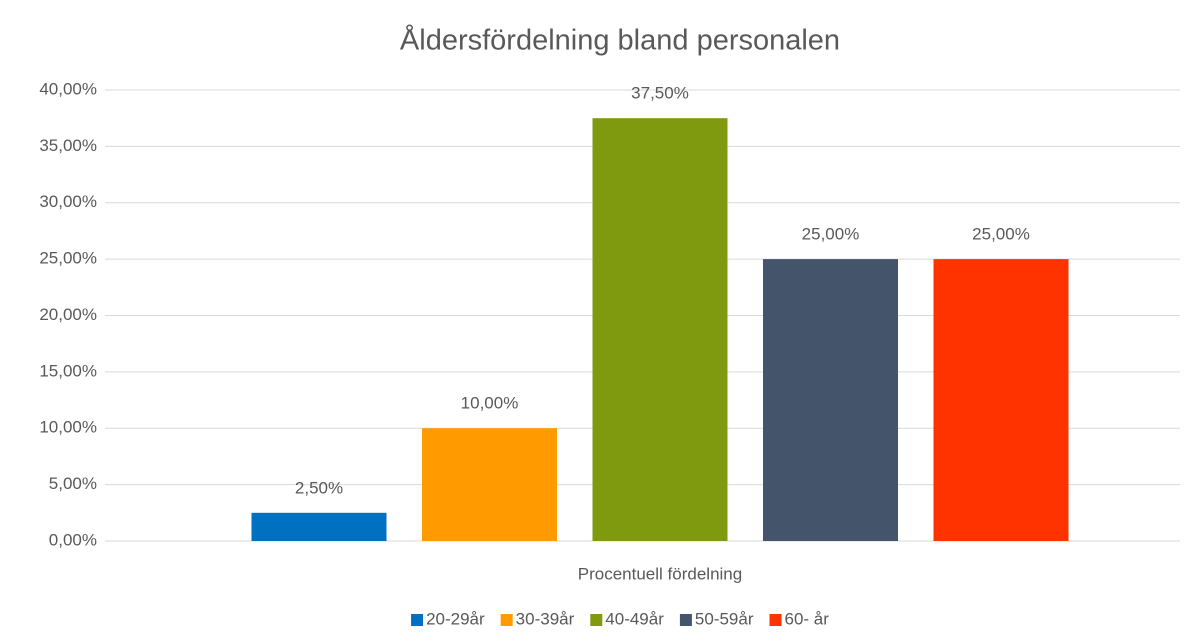  I want to click on legend-label: 30-39år, so click(545, 618).